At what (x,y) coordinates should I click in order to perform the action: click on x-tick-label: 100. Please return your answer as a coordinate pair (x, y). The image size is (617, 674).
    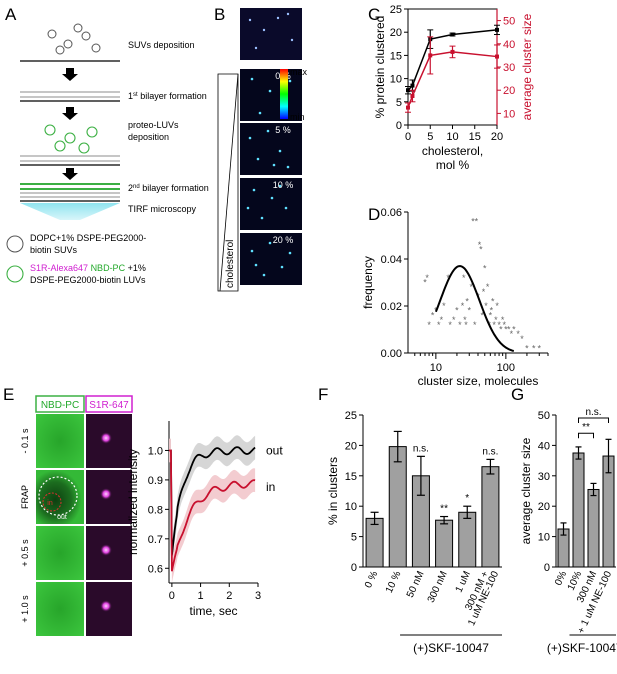
    Looking at the image, I should click on (506, 368).